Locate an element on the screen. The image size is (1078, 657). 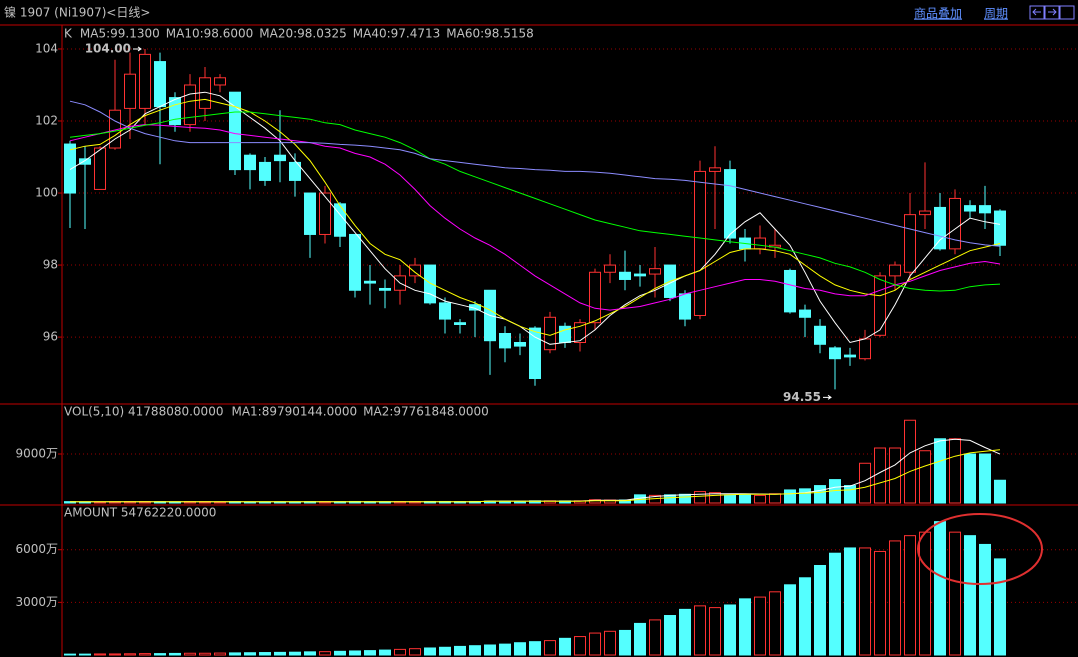
legend-entry: MA10:98.6000 is located at coordinates (210, 34).